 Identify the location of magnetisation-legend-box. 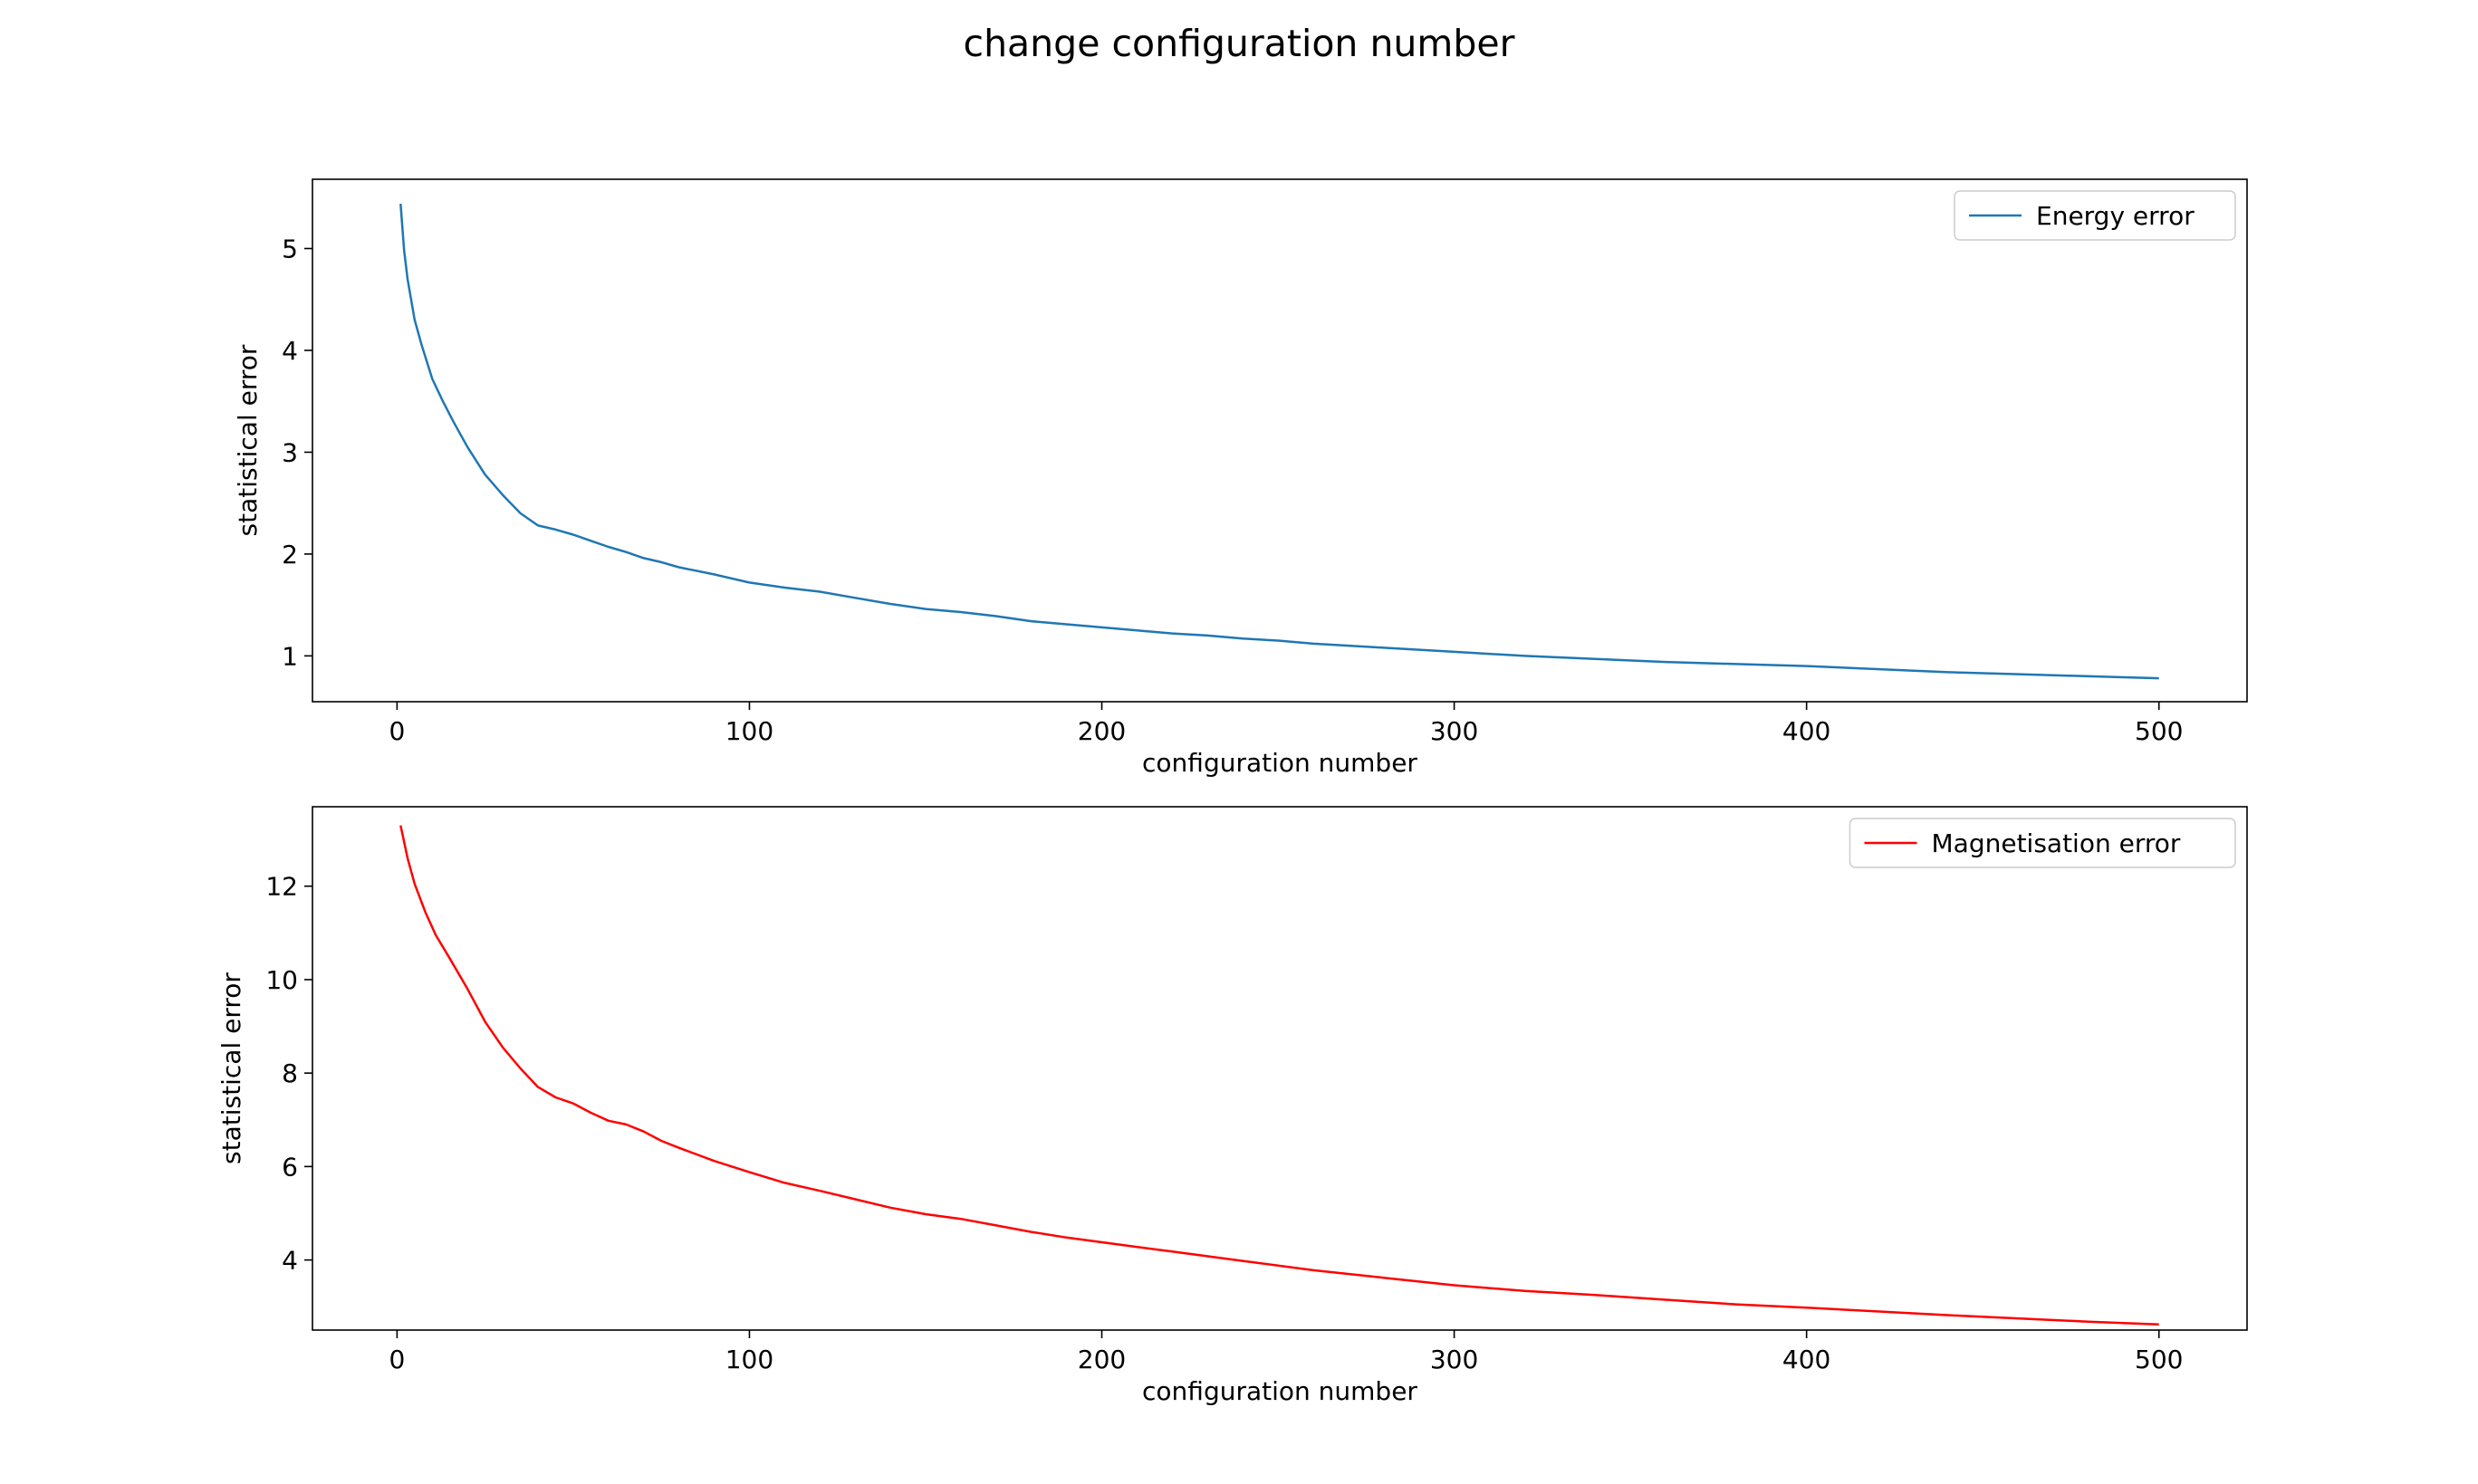
(2042, 843).